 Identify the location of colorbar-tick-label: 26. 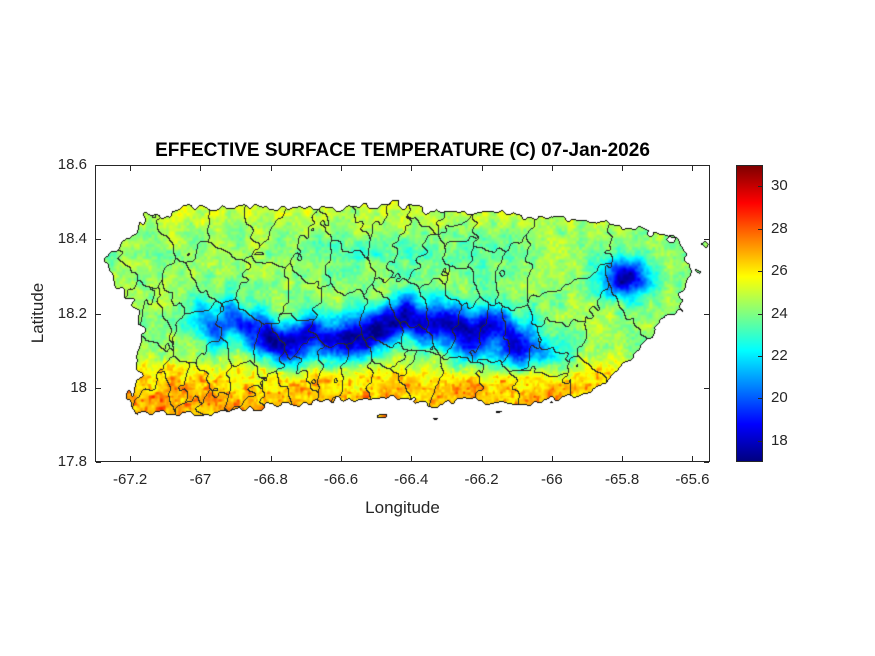
(779, 271).